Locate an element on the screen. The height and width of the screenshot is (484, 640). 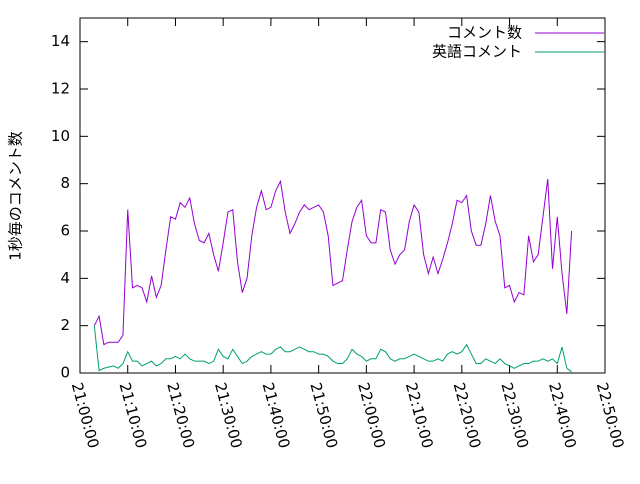
y-tick-label: 8 is located at coordinates (65, 183).